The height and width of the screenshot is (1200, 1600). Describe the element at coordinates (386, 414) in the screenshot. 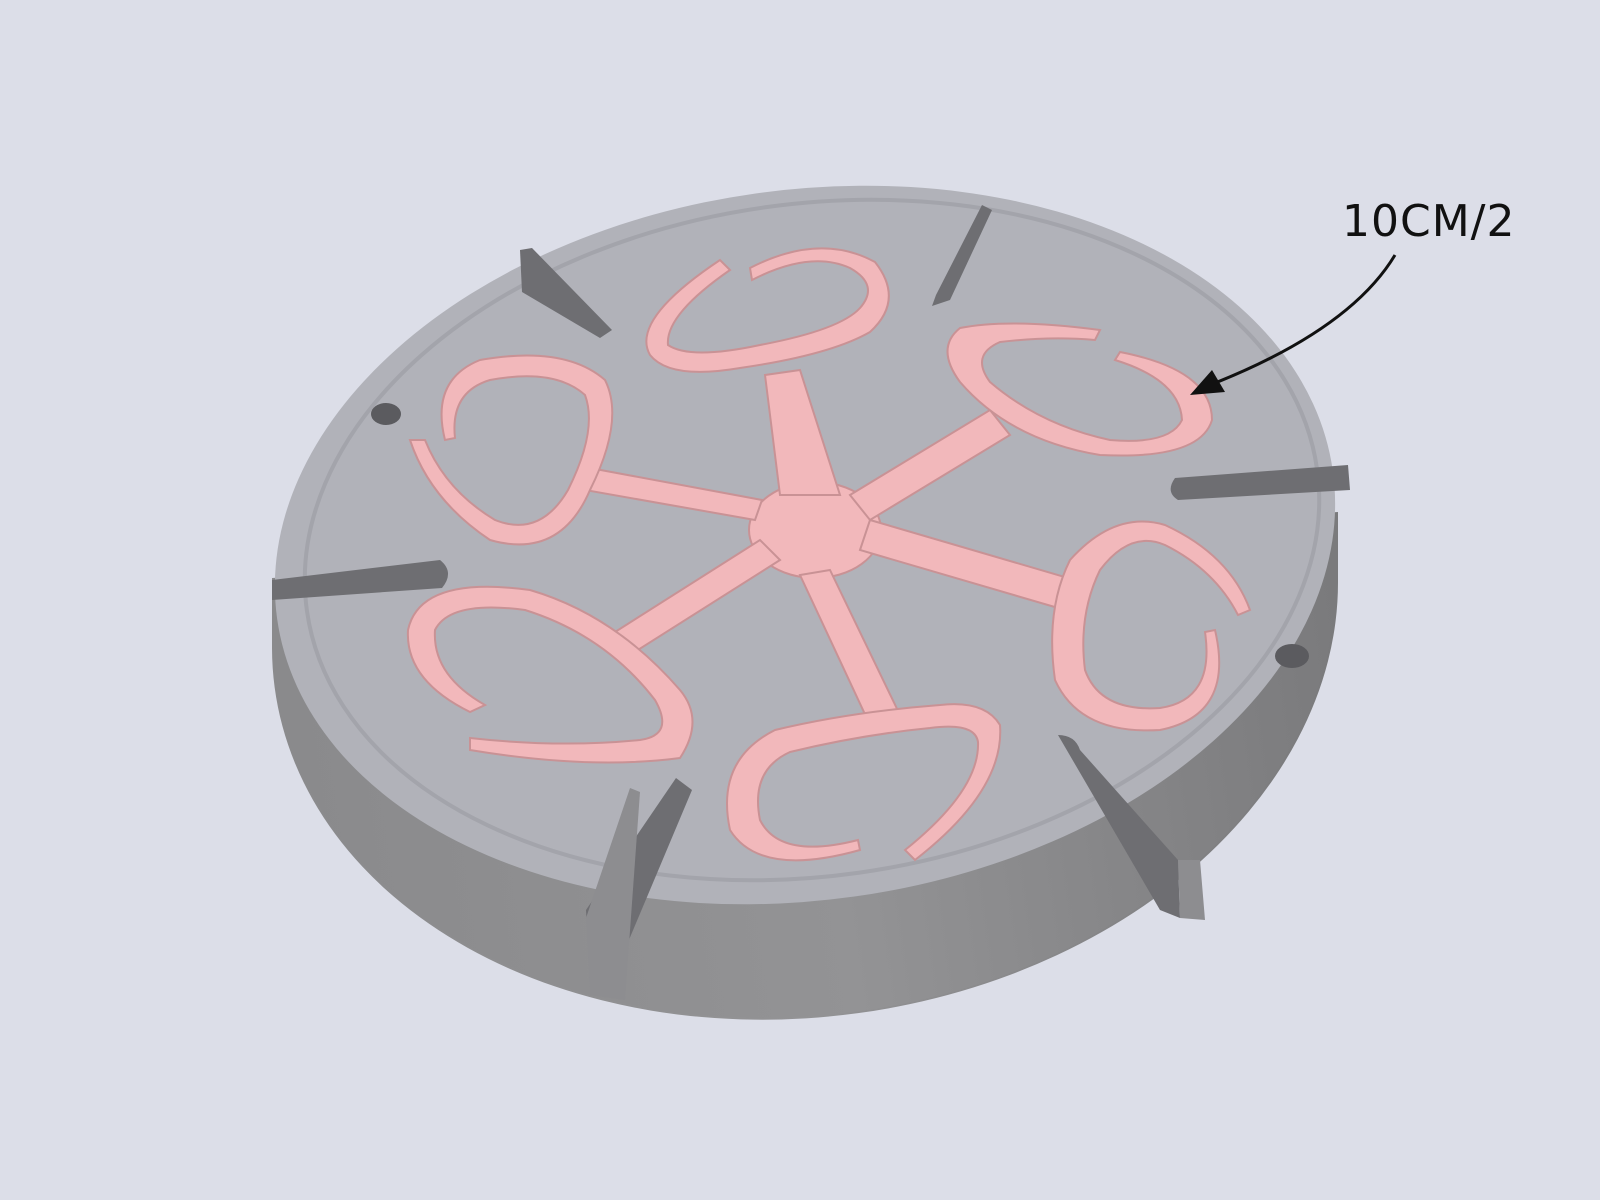

I see `mount-hole-left` at that location.